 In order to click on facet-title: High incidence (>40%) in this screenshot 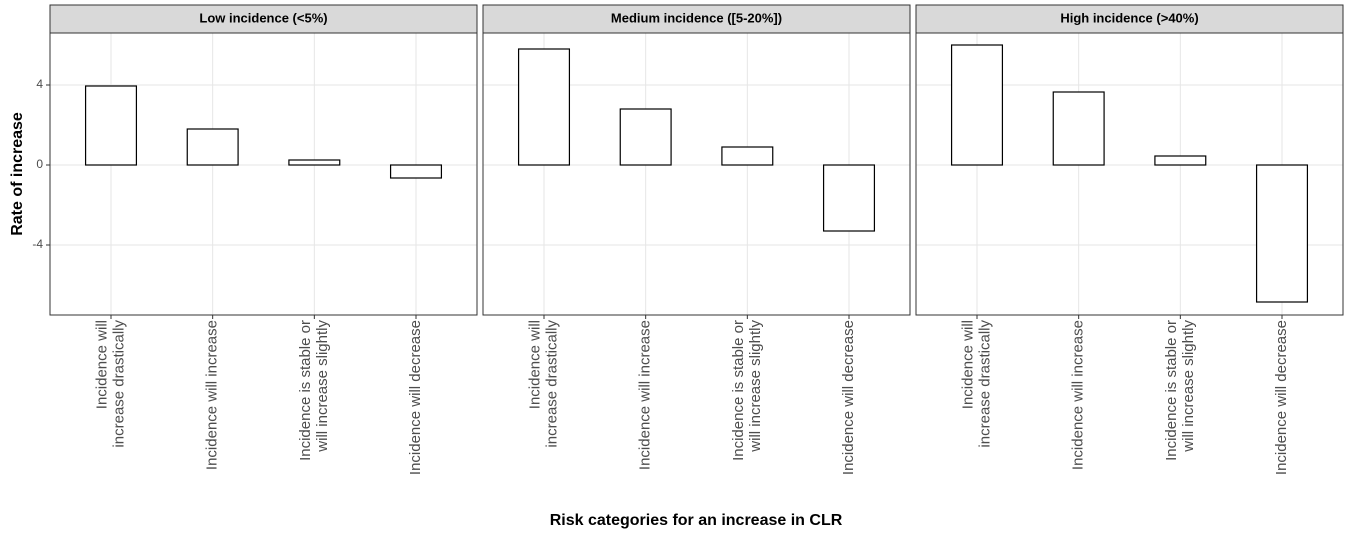, I will do `click(1129, 17)`.